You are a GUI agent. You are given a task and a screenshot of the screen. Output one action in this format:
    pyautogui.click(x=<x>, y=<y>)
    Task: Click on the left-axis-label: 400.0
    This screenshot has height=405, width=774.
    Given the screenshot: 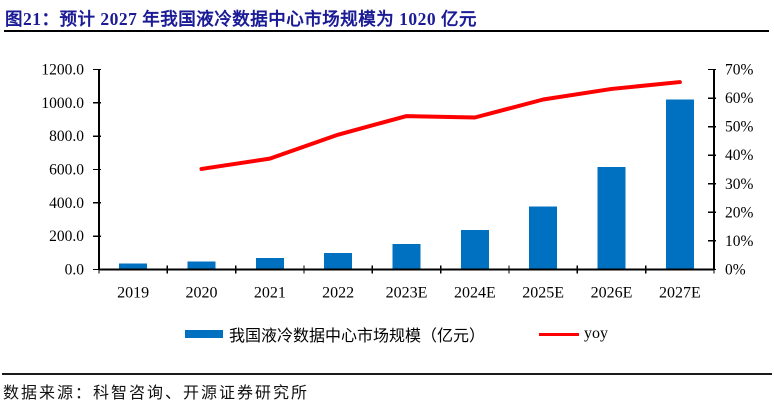 What is the action you would take?
    pyautogui.click(x=66, y=203)
    